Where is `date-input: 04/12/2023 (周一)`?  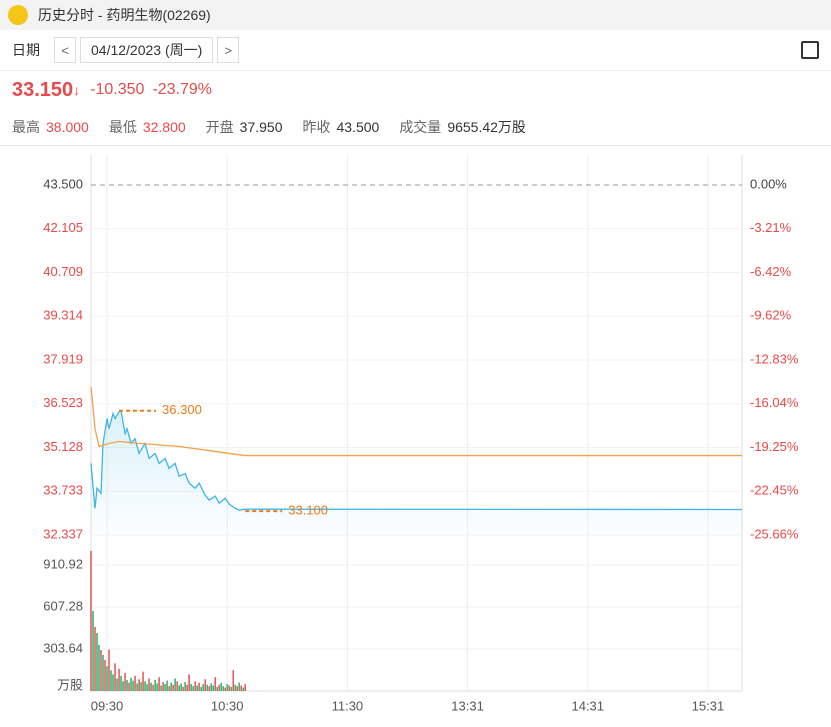 date-input: 04/12/2023 (周一) is located at coordinates (147, 50).